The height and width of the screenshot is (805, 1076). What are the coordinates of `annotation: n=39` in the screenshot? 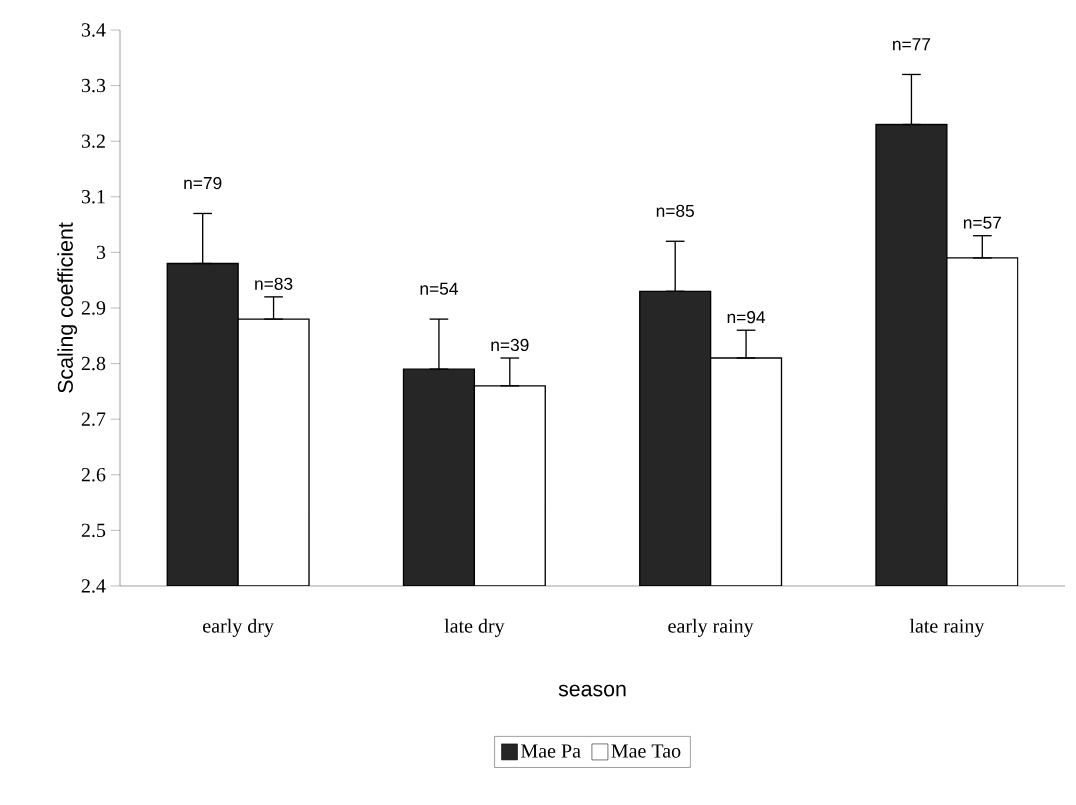 It's located at (510, 345).